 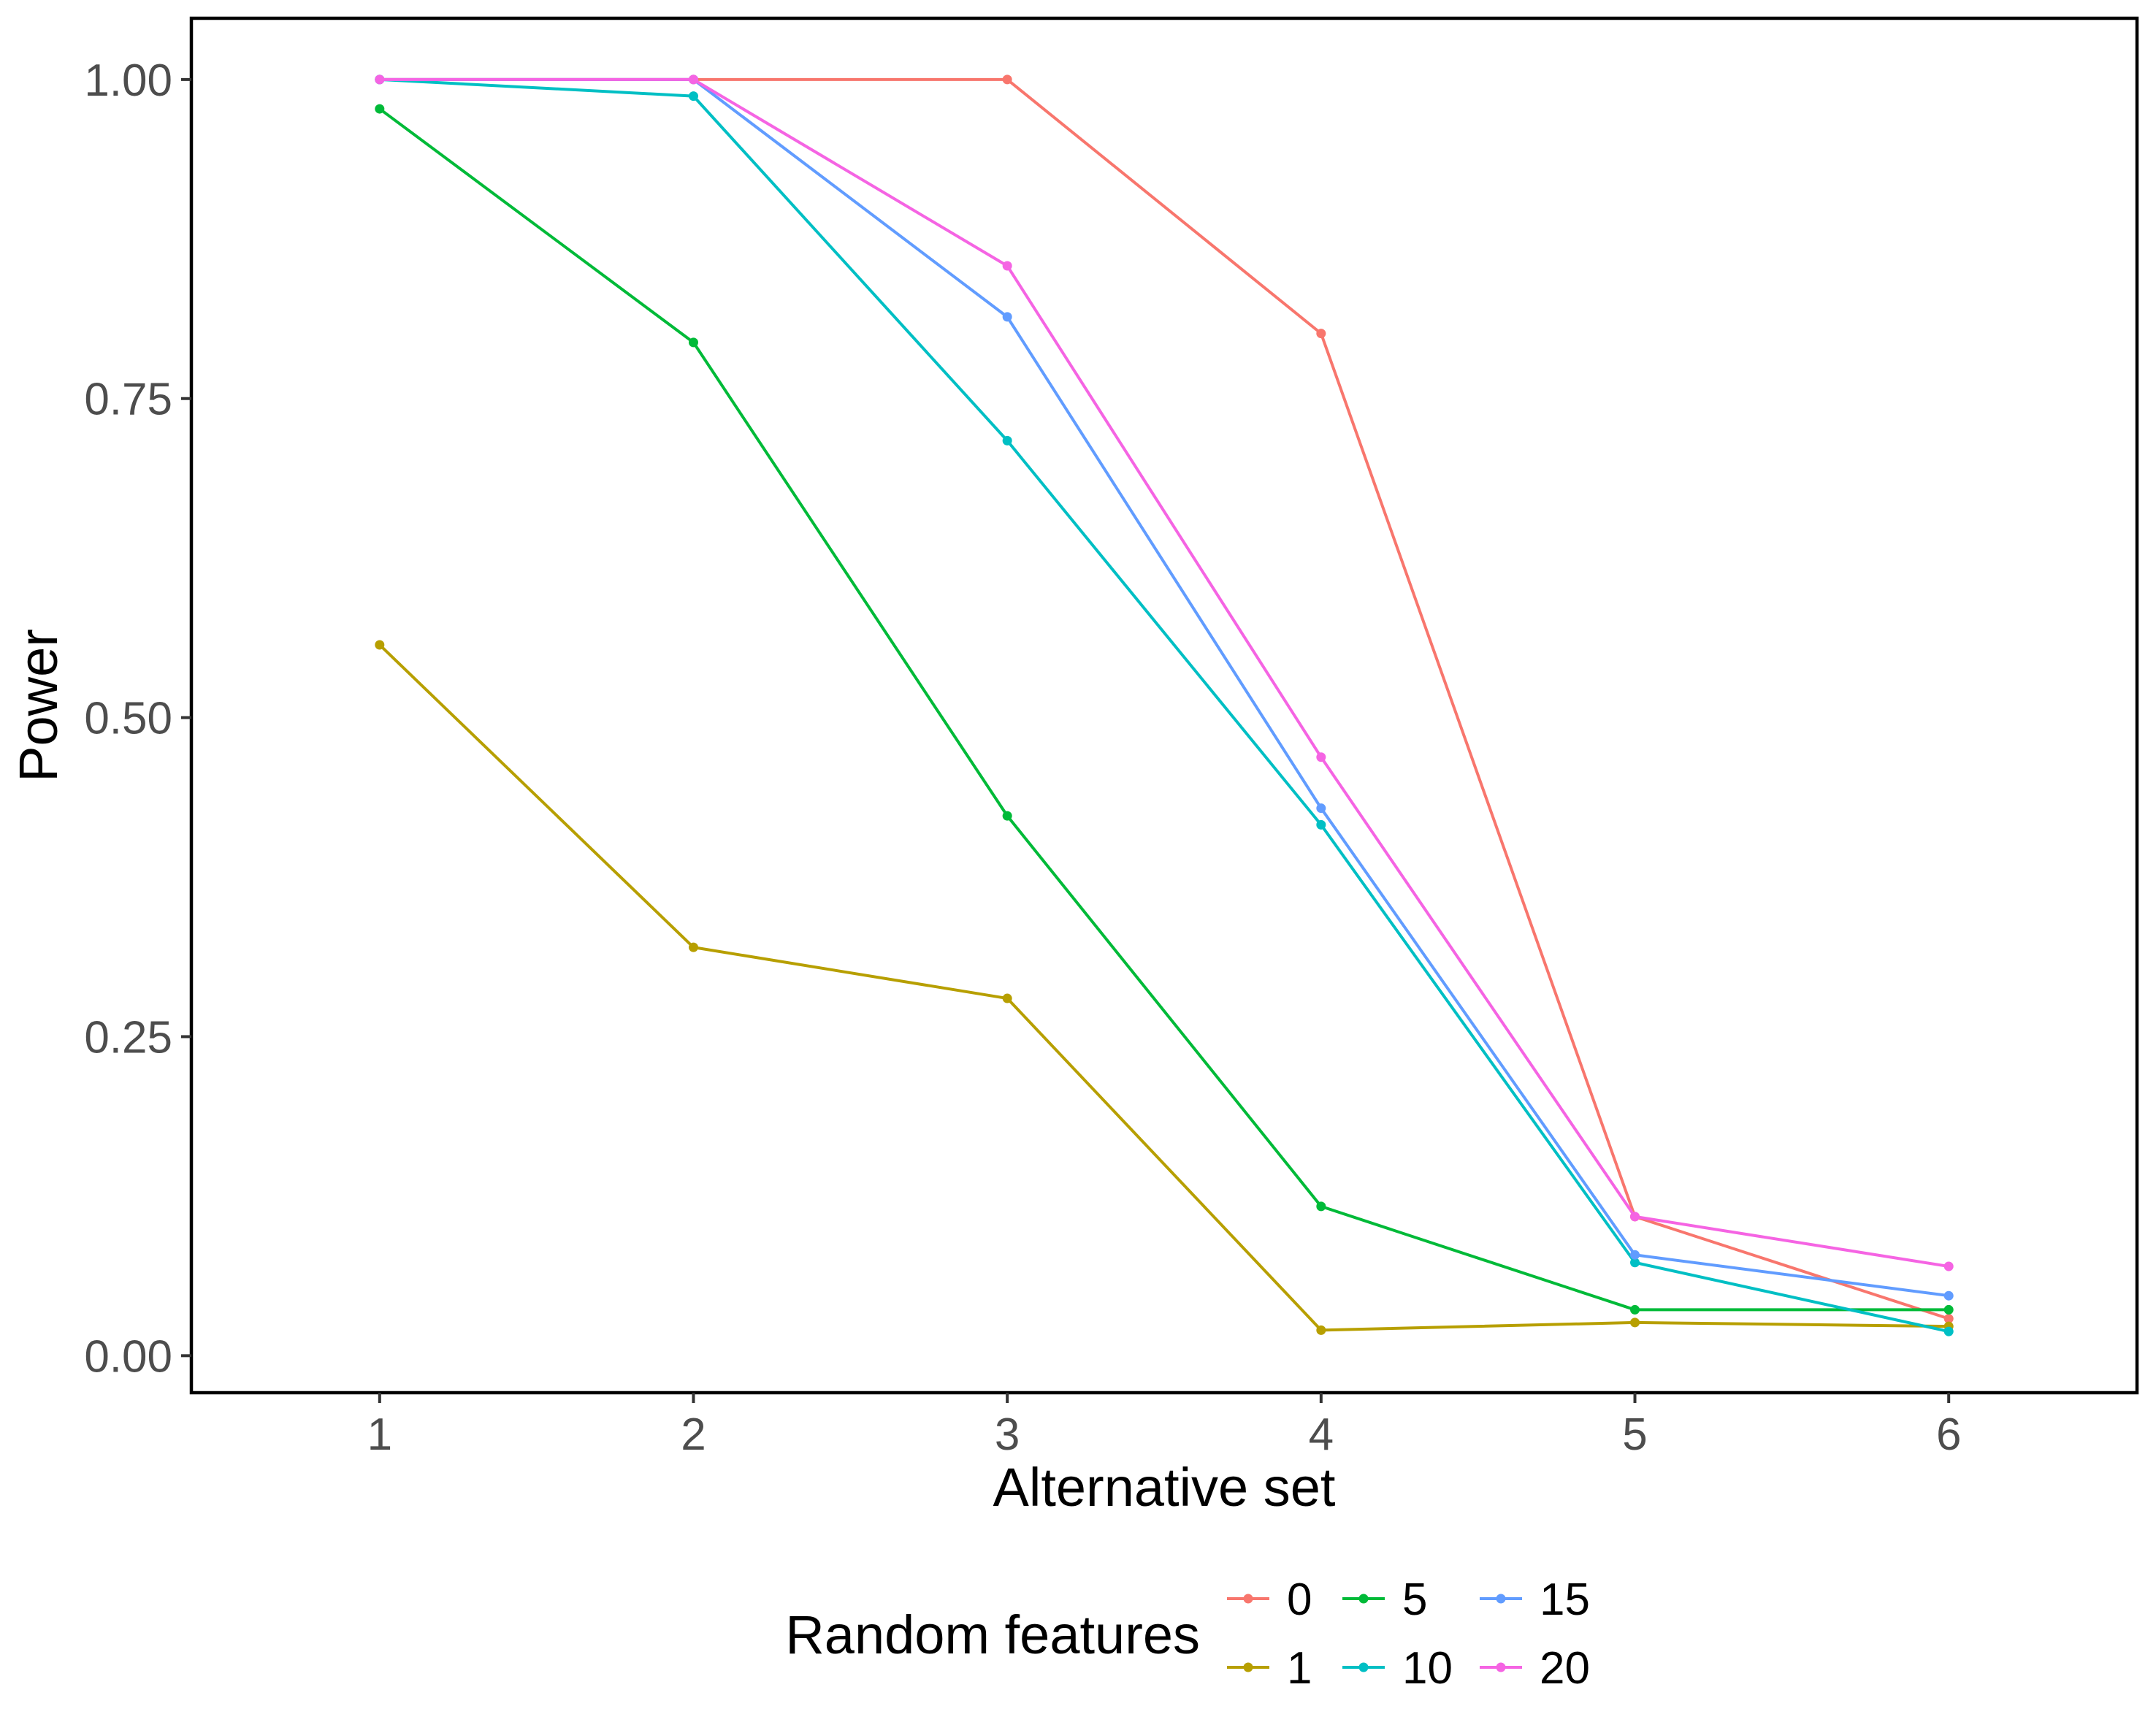 I want to click on x-tick-label: 6, so click(x=1949, y=1435).